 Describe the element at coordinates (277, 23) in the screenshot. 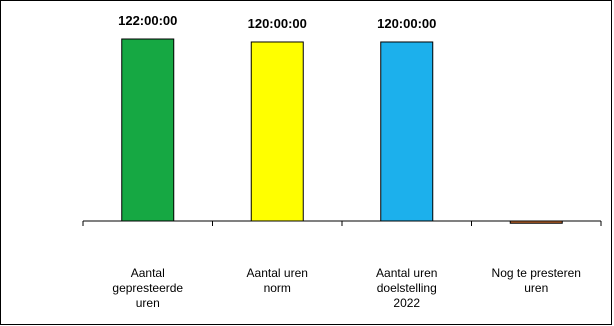

I see `value-label-2: 120:00:00` at that location.